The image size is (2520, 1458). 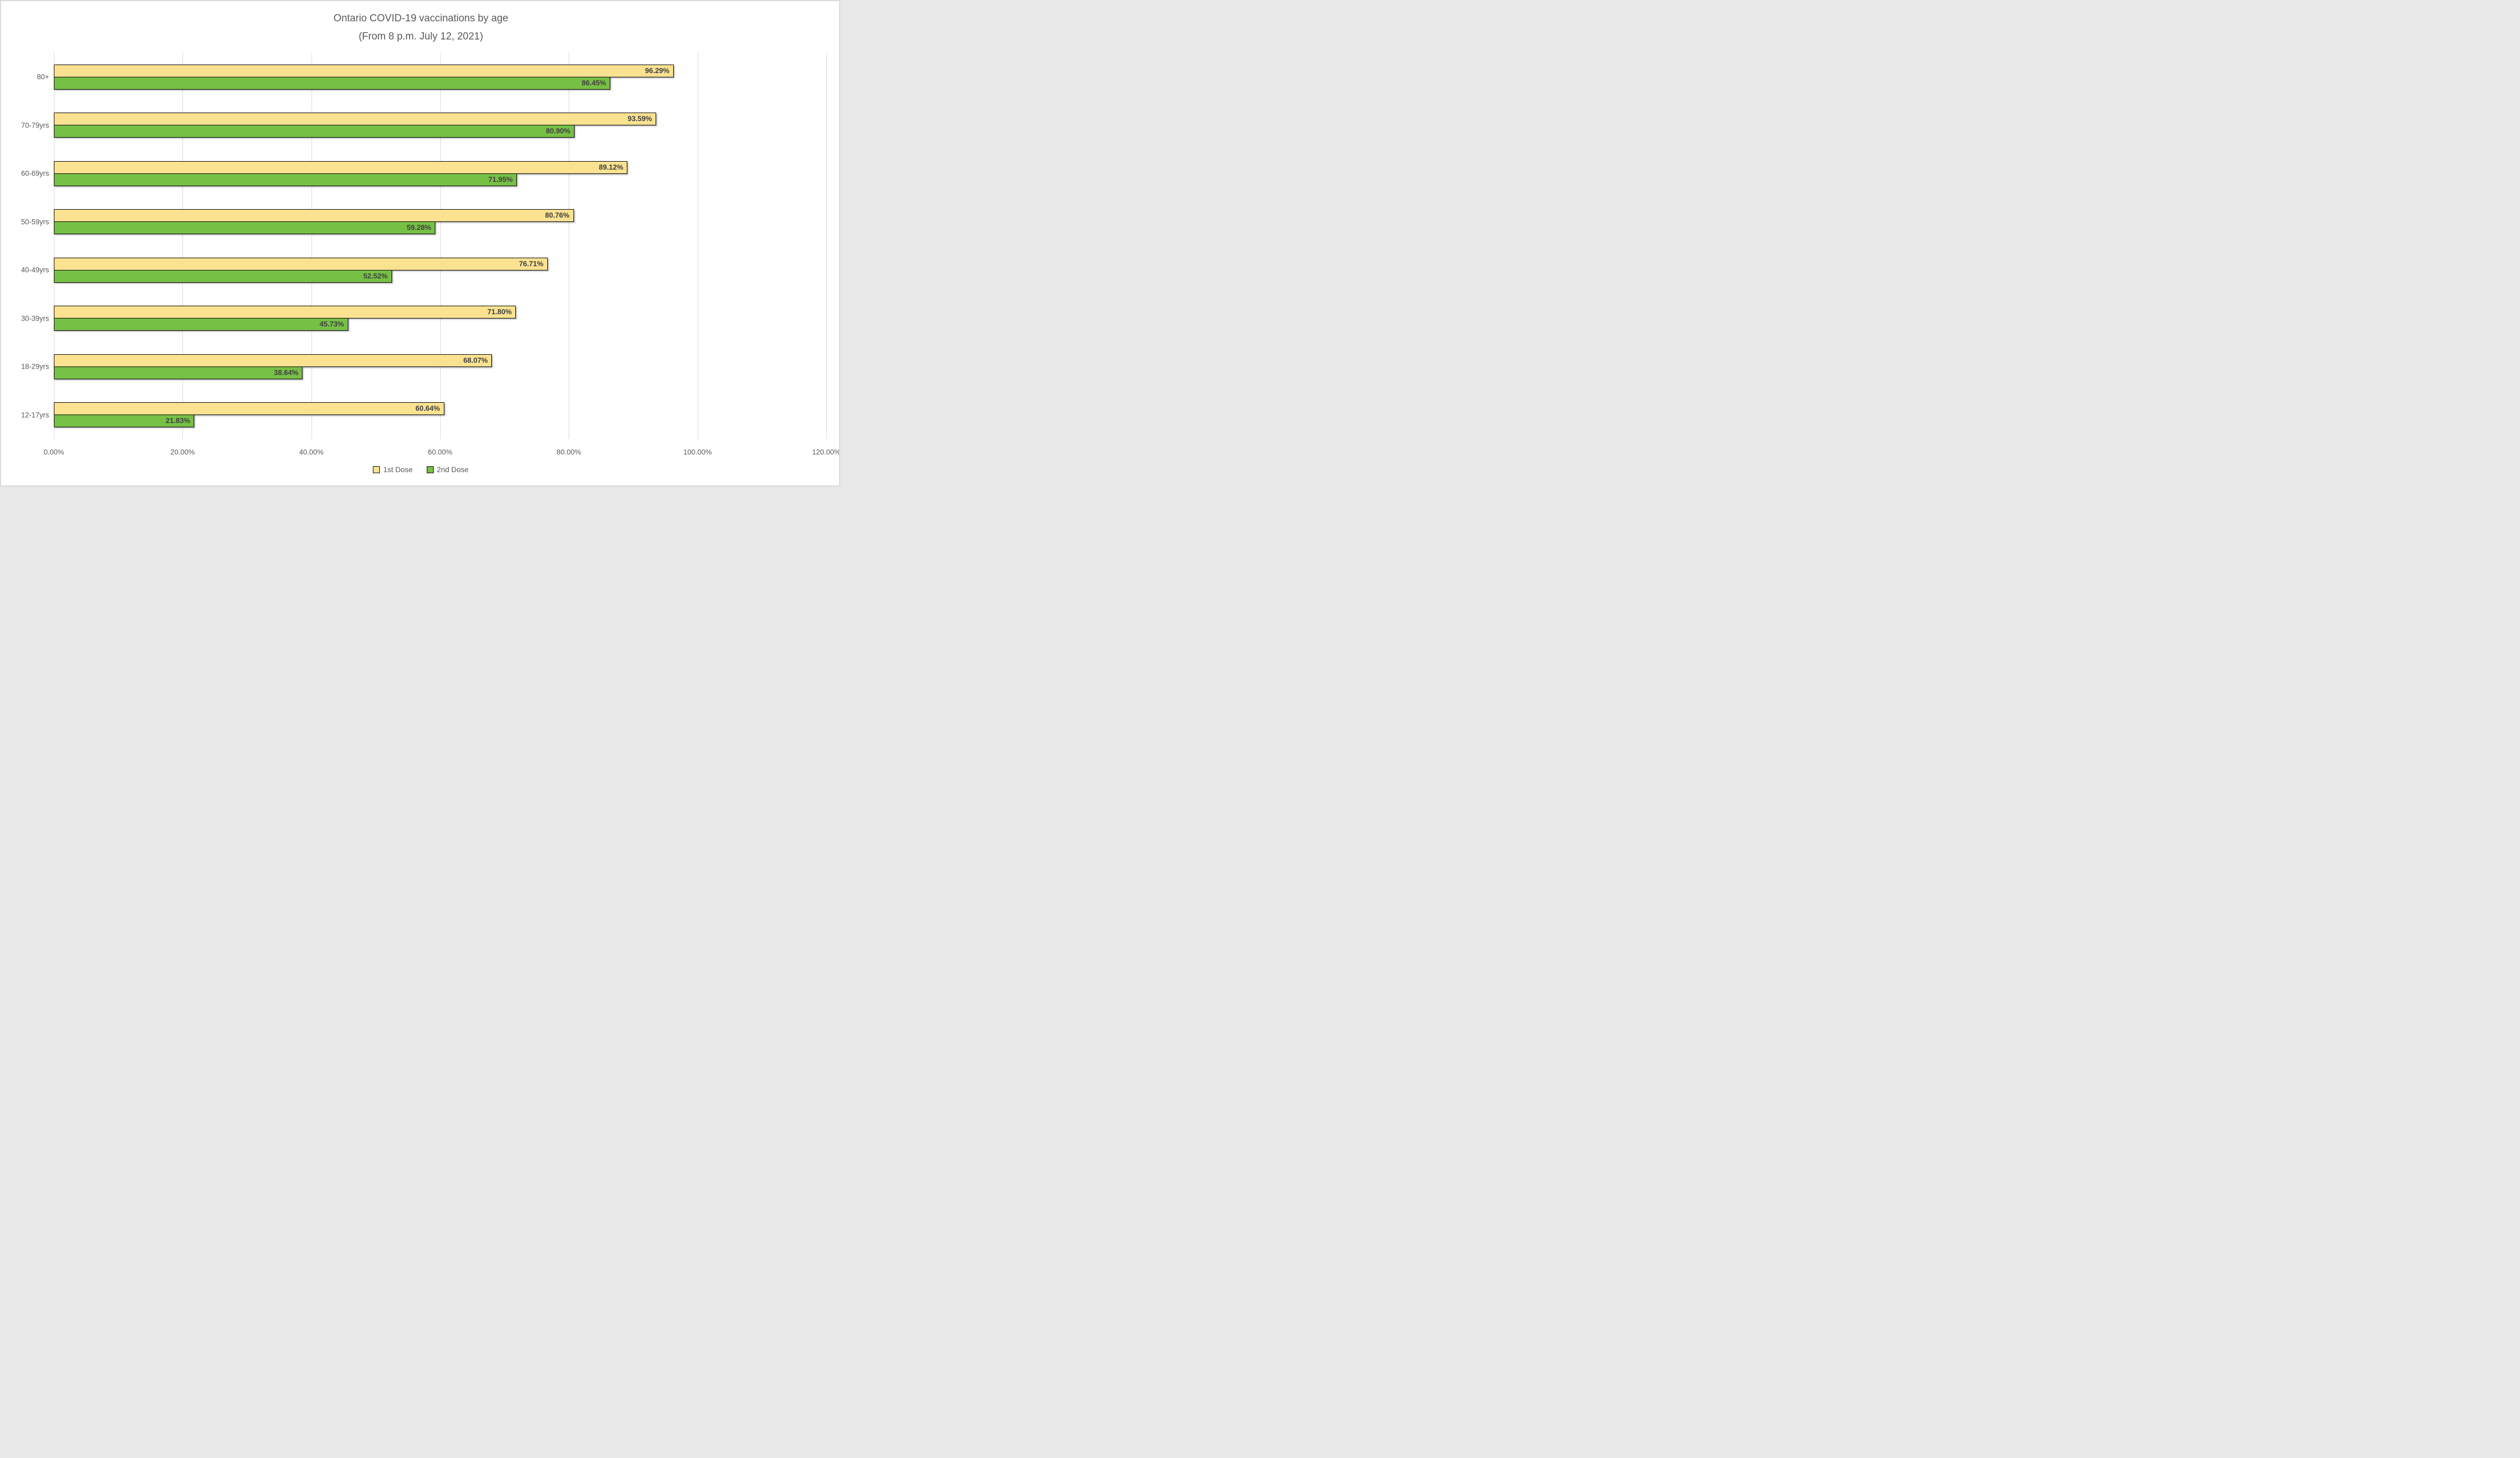 I want to click on bar-value-label: 59.28%, so click(x=419, y=228).